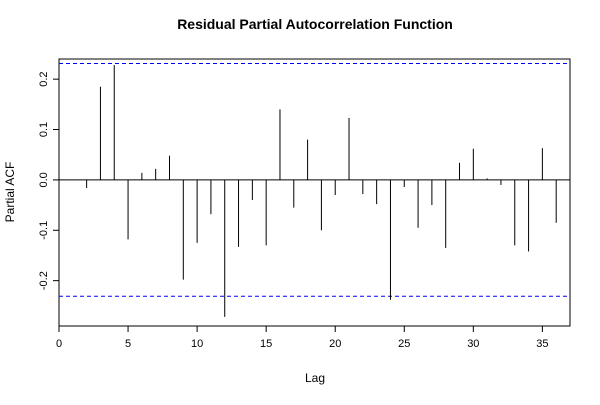 The width and height of the screenshot is (600, 405). What do you see at coordinates (44, 280) in the screenshot?
I see `y-tick-label-0: -0.2` at bounding box center [44, 280].